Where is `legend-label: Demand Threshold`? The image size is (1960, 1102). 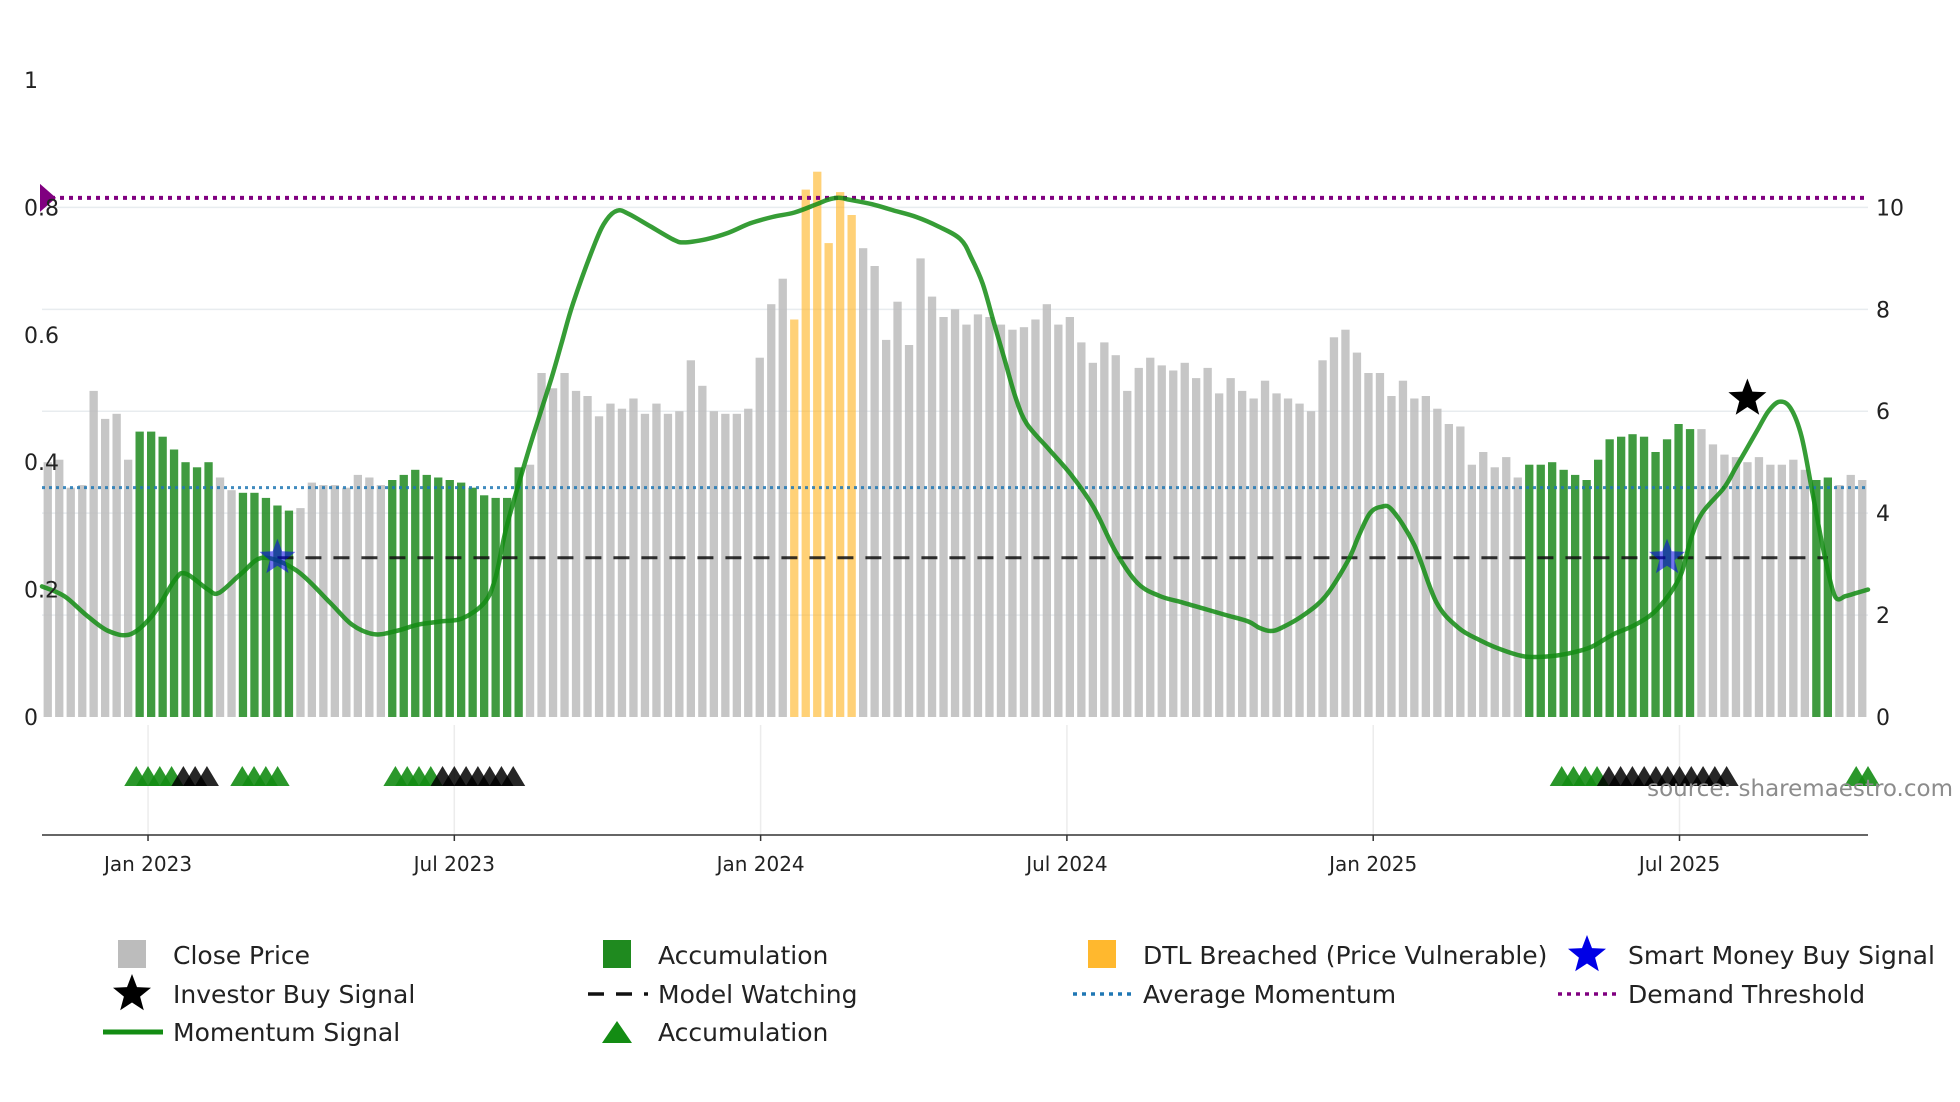 legend-label: Demand Threshold is located at coordinates (1746, 994).